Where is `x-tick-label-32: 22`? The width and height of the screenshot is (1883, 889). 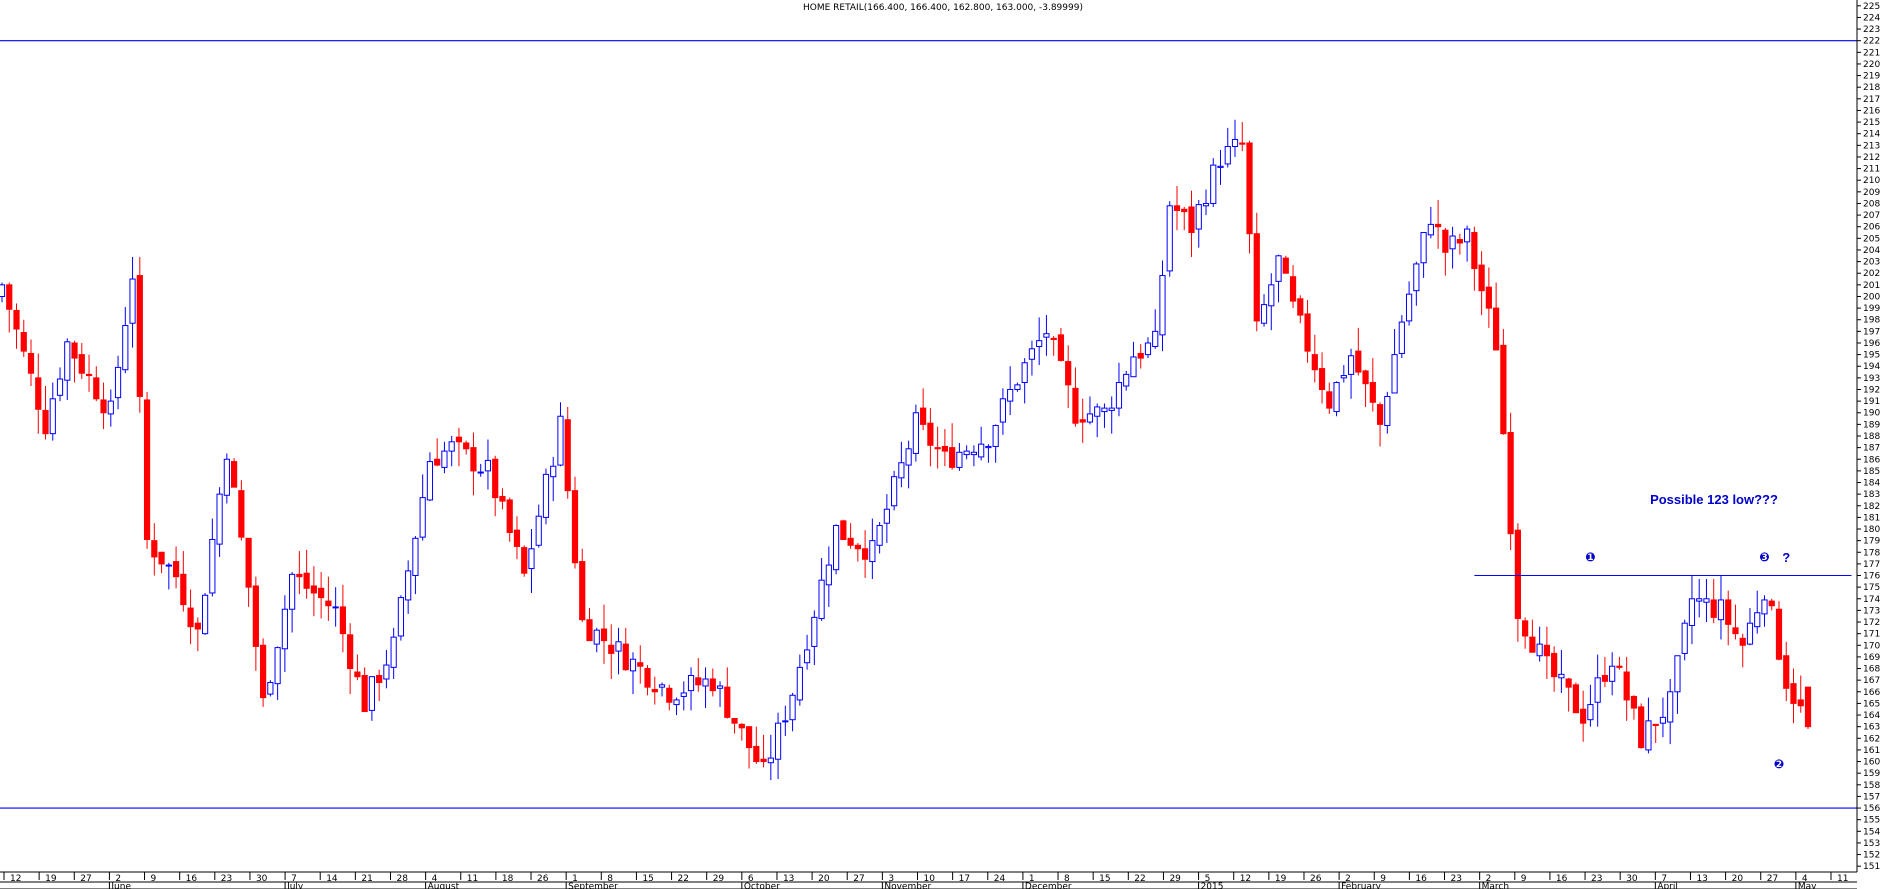 x-tick-label-32: 22 is located at coordinates (1139, 879).